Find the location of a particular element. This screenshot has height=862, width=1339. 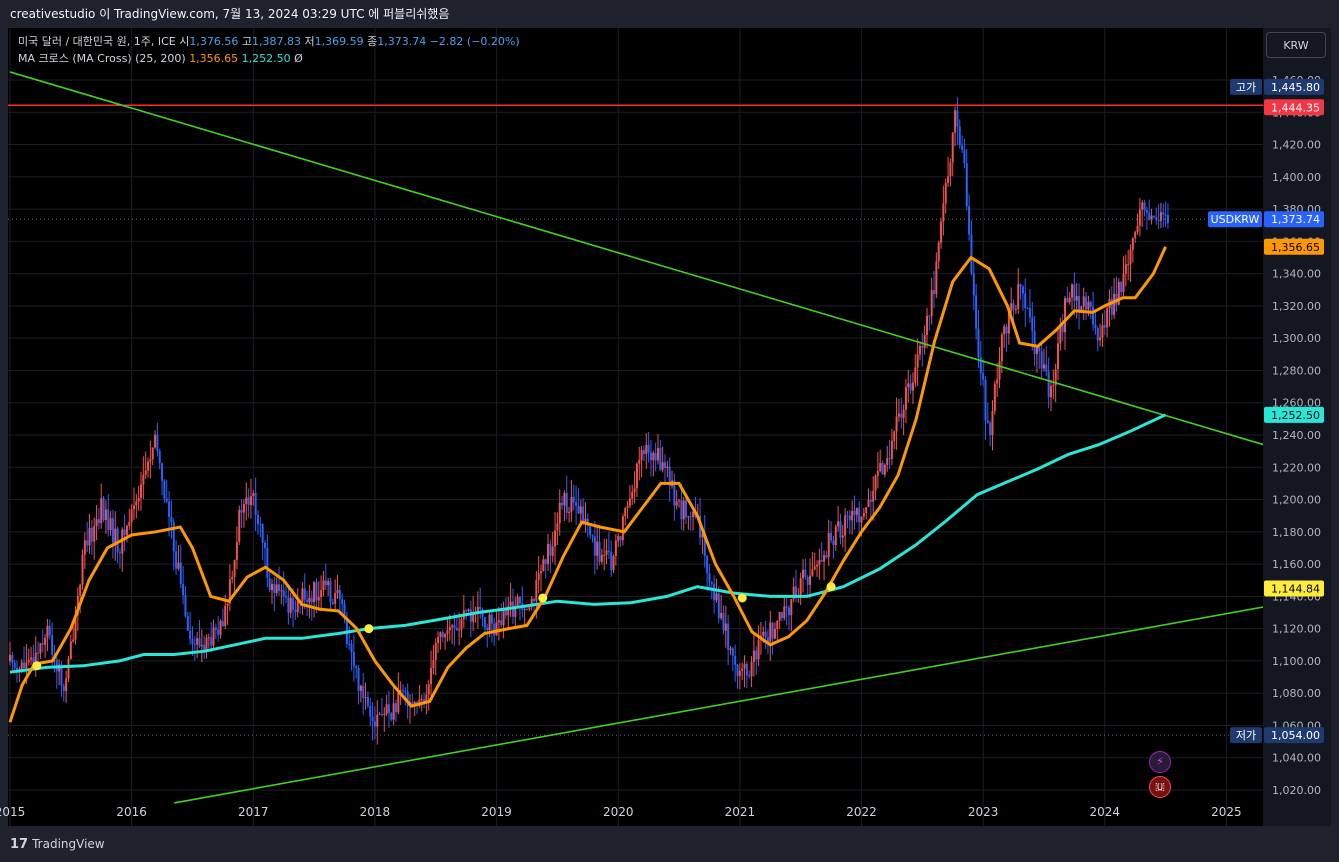

price-axis is located at coordinates (1297, 427).